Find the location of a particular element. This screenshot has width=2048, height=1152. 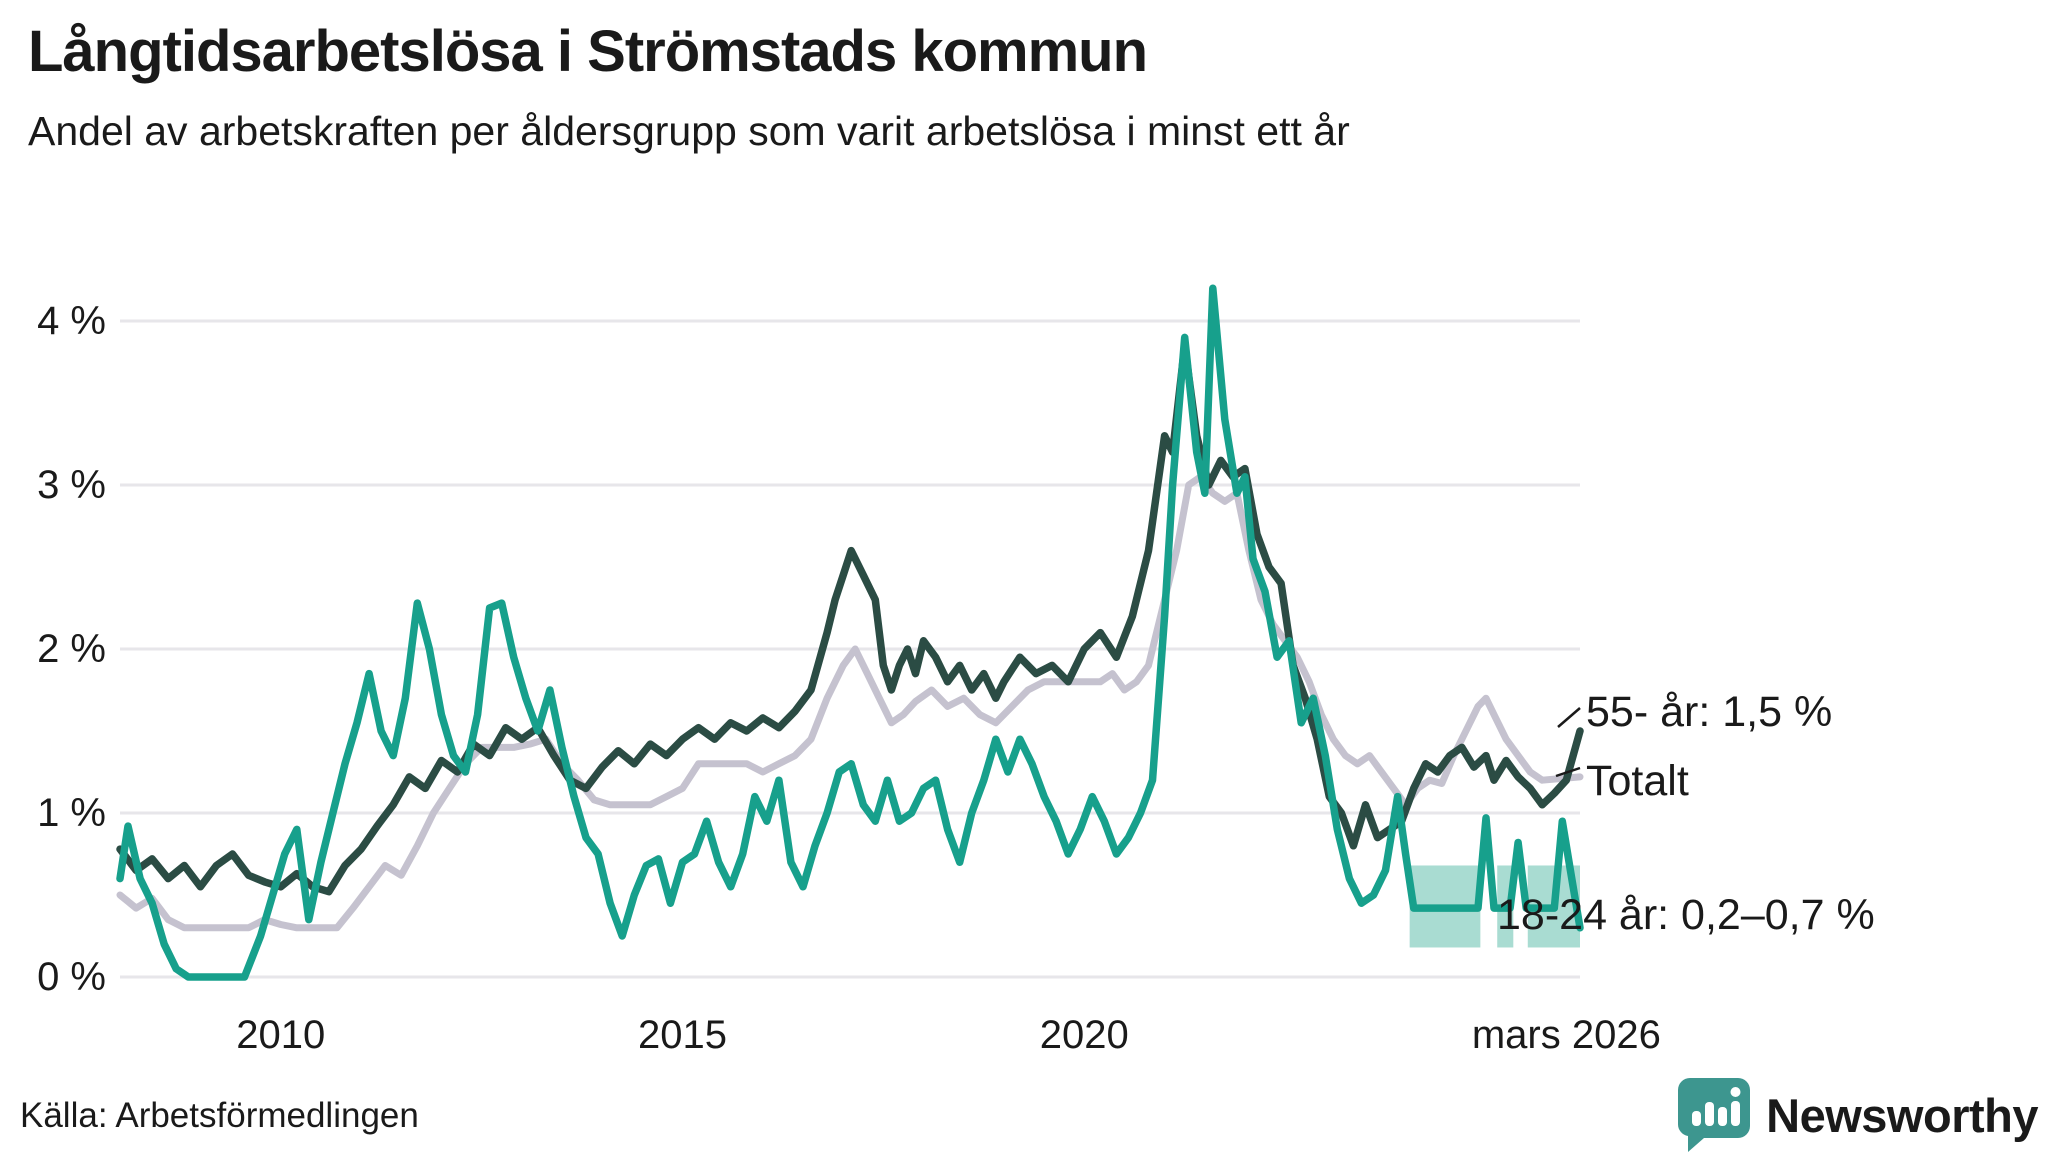

x-tick-label: 2010 is located at coordinates (280, 1035).